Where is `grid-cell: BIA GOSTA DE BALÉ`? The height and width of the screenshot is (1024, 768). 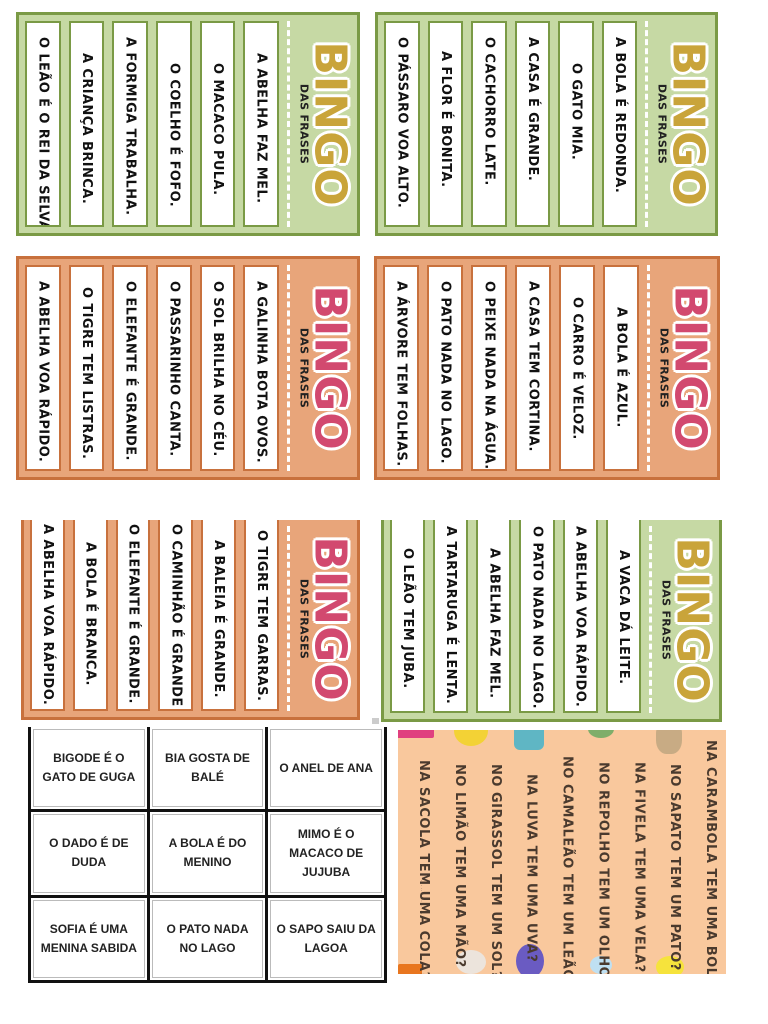
grid-cell: BIA GOSTA DE BALÉ is located at coordinates (207, 768).